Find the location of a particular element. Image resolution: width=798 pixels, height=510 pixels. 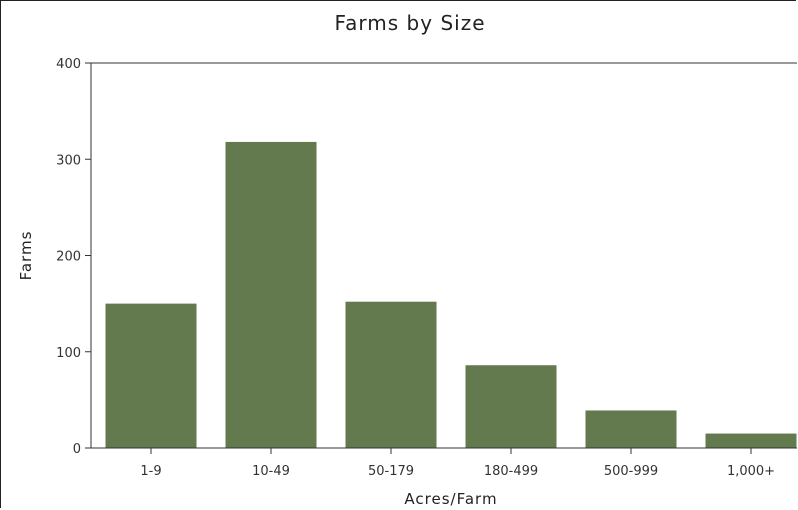

y-tick-label: 100 is located at coordinates (68, 353).